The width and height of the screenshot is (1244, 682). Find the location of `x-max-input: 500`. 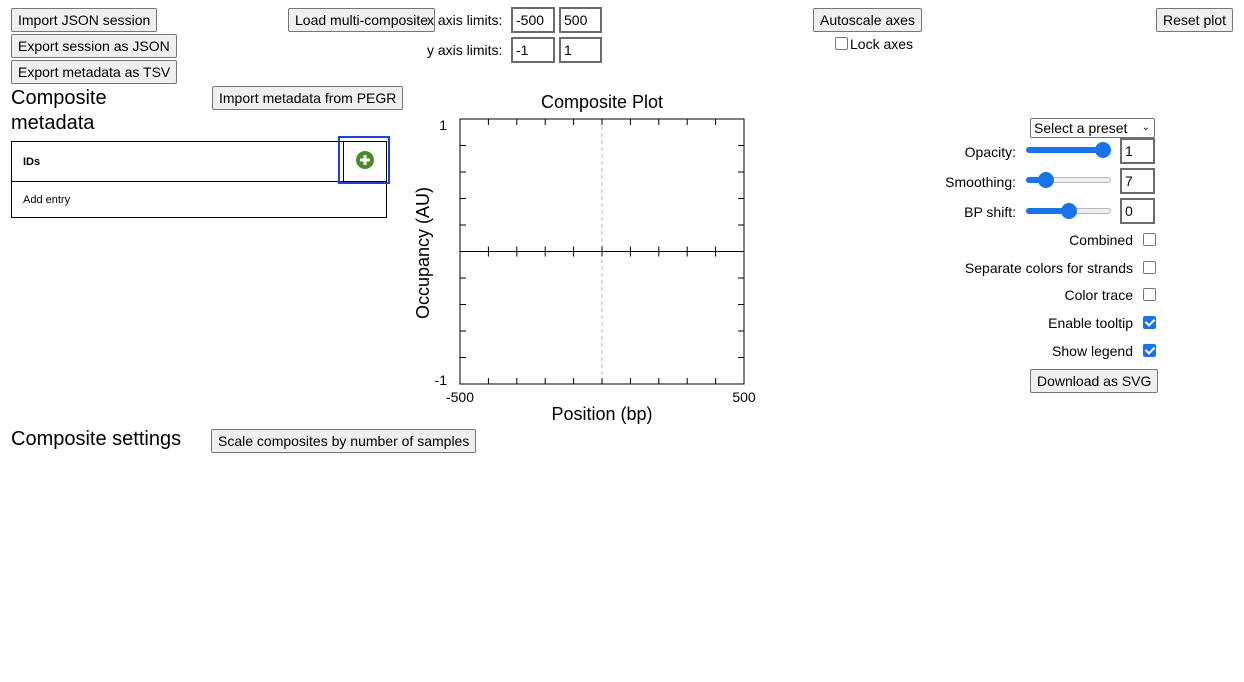

x-max-input: 500 is located at coordinates (580, 20).